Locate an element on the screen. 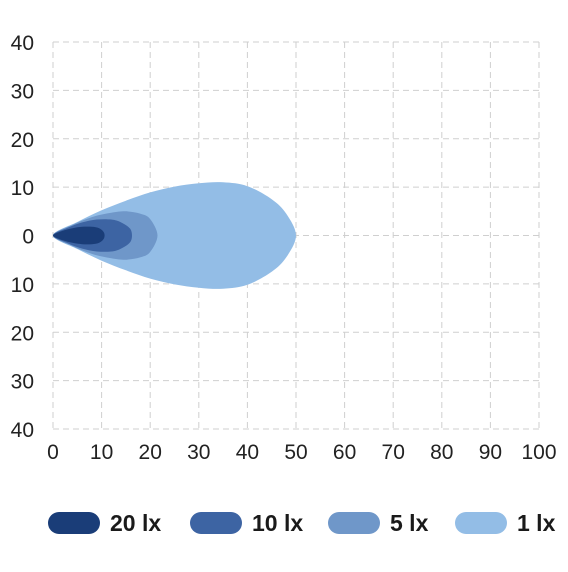  series-areas is located at coordinates (174, 235).